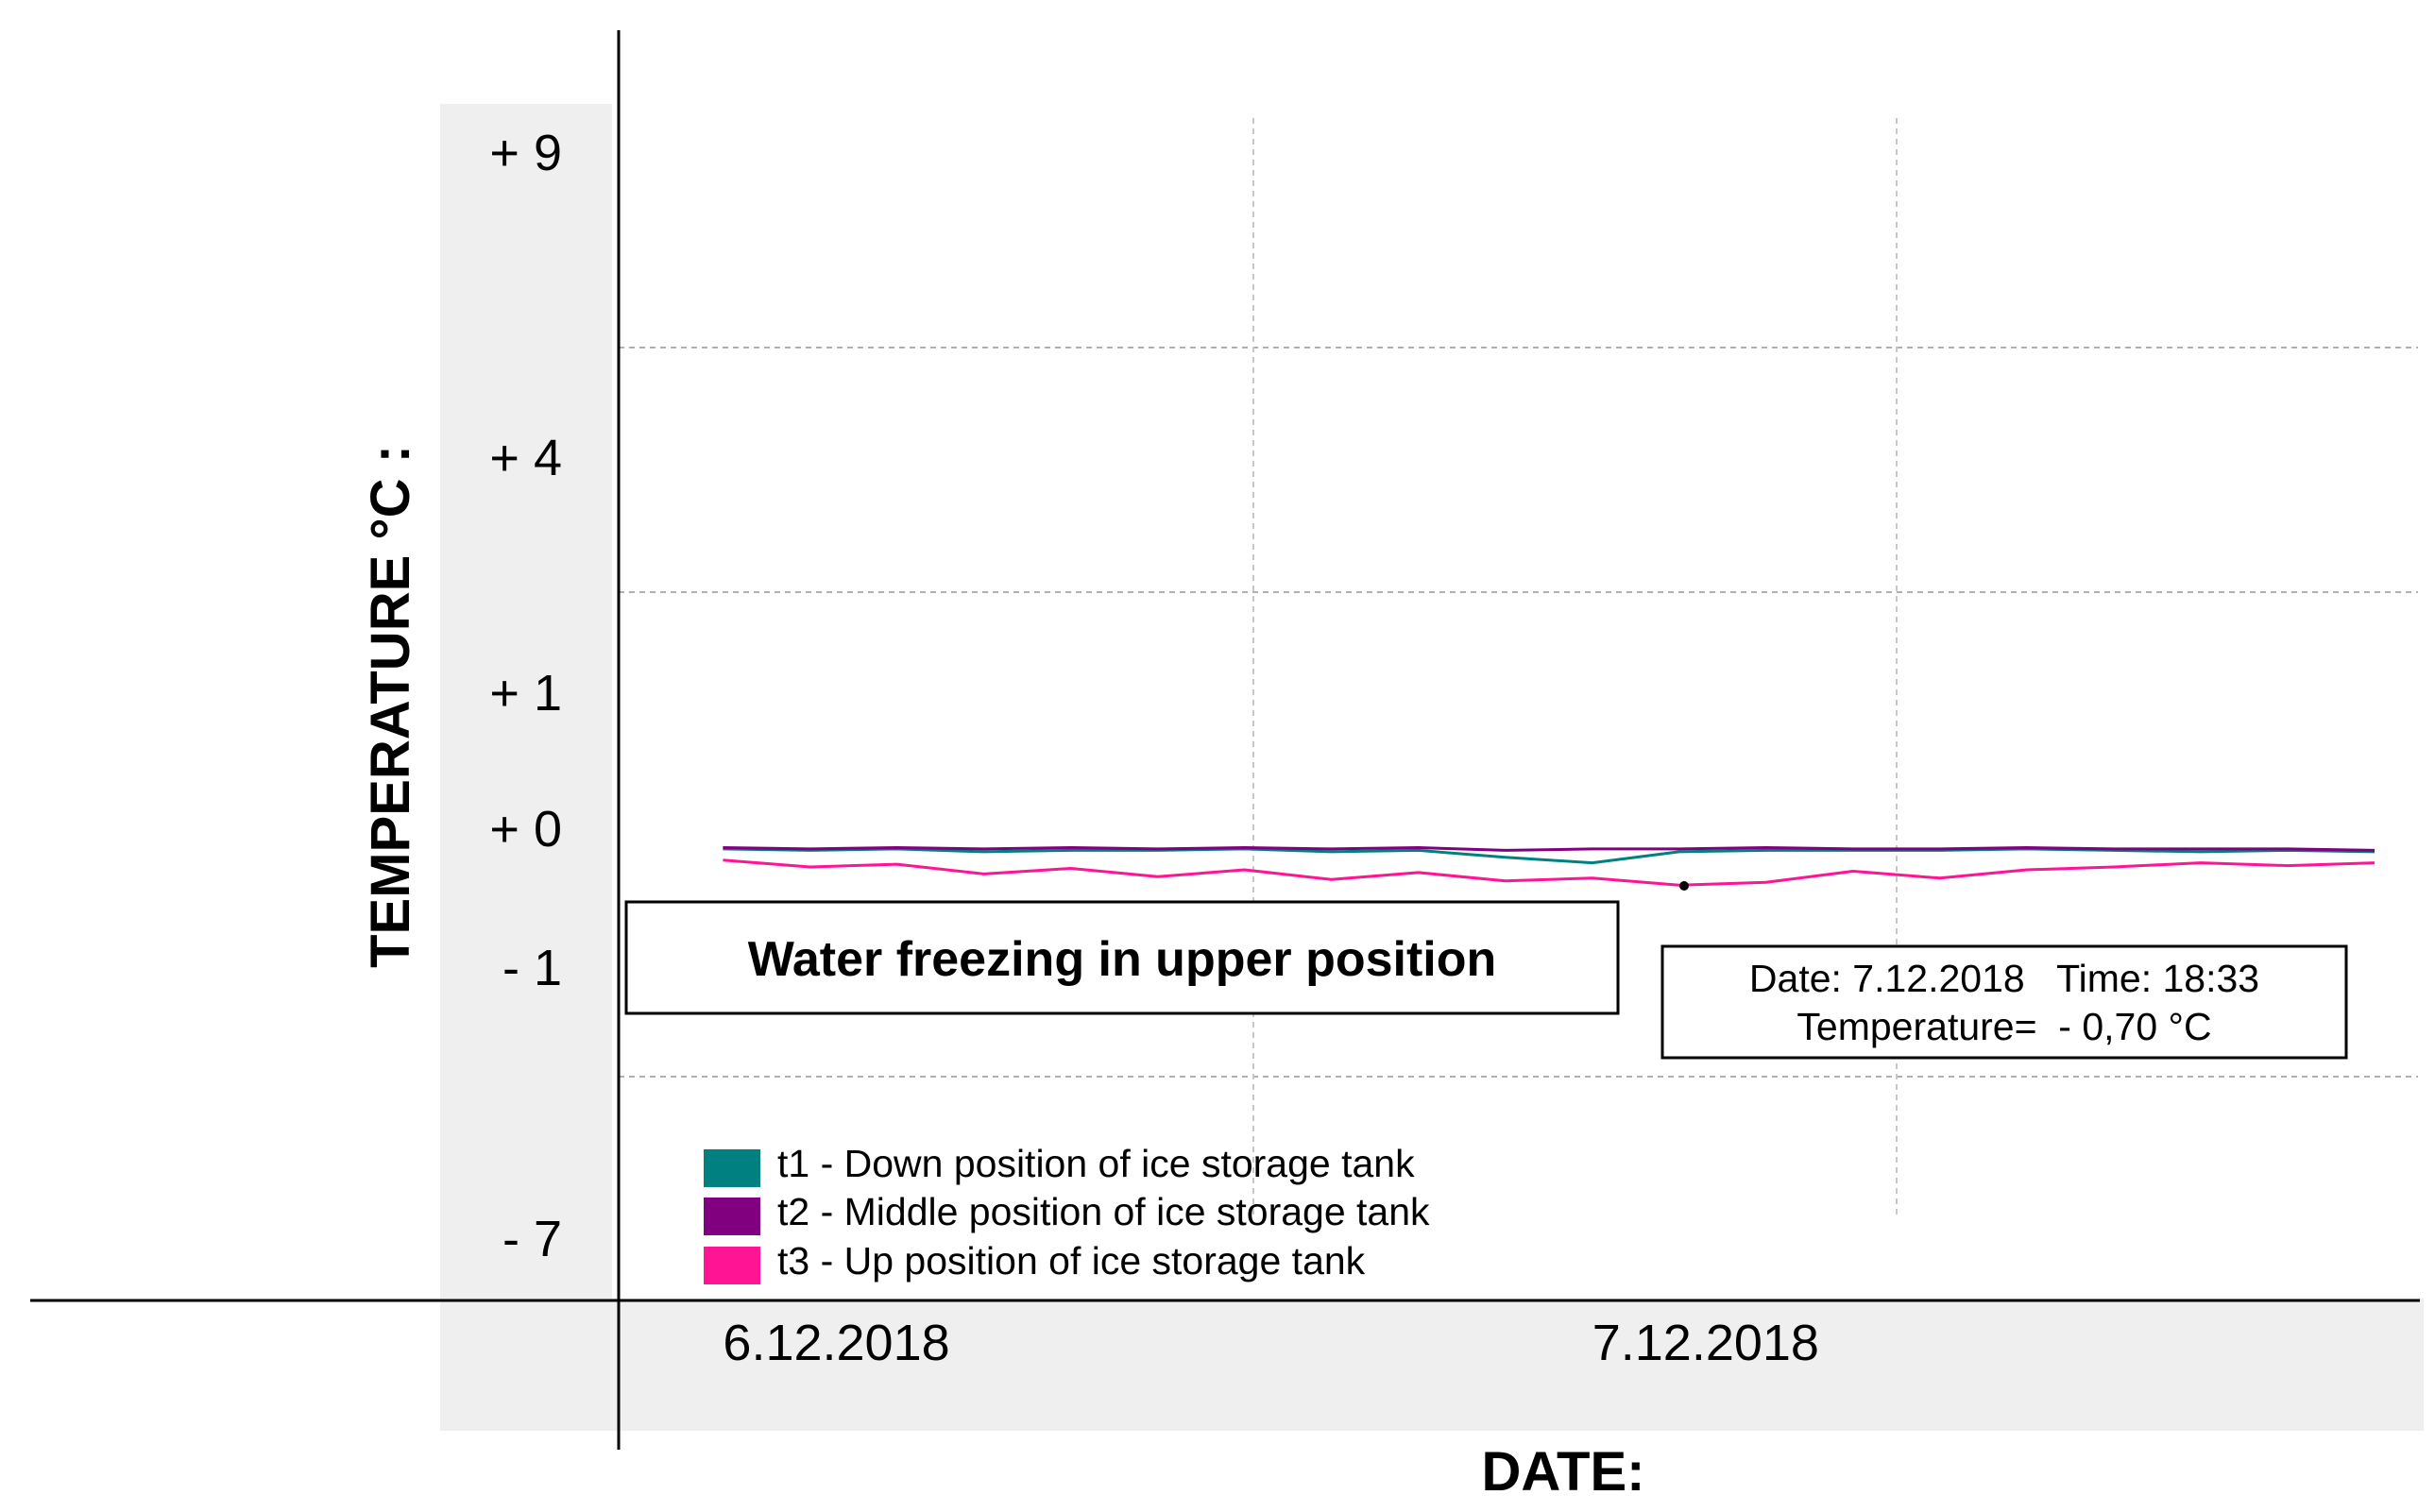  What do you see at coordinates (390, 707) in the screenshot?
I see `y-axis-title: TEMPERATURE °C :` at bounding box center [390, 707].